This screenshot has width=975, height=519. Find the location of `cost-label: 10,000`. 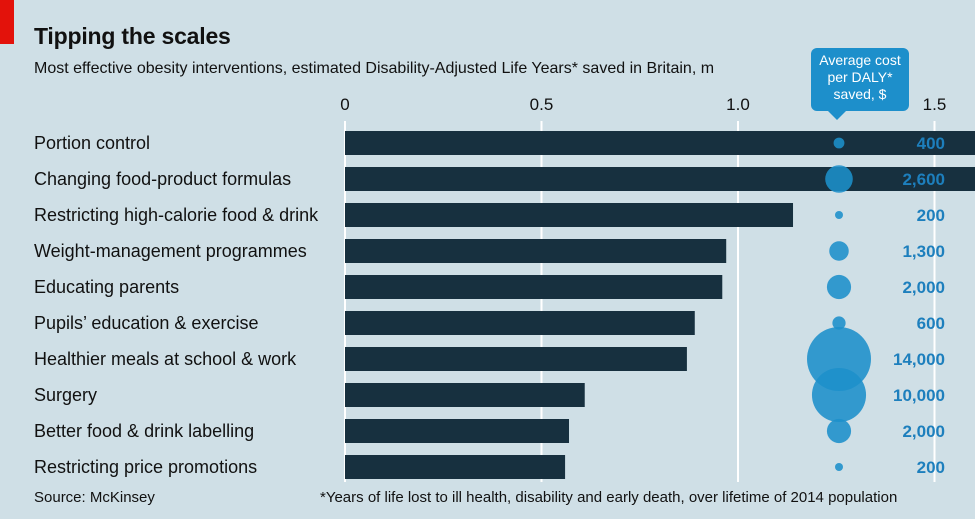

cost-label: 10,000 is located at coordinates (919, 395).